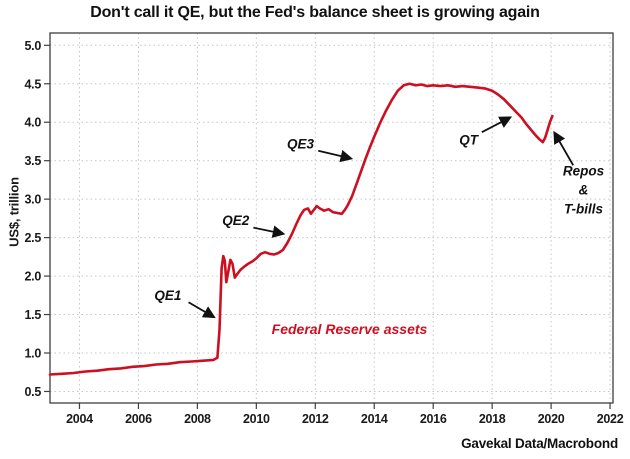  Describe the element at coordinates (79, 419) in the screenshot. I see `x-tick-label: 2004` at that location.